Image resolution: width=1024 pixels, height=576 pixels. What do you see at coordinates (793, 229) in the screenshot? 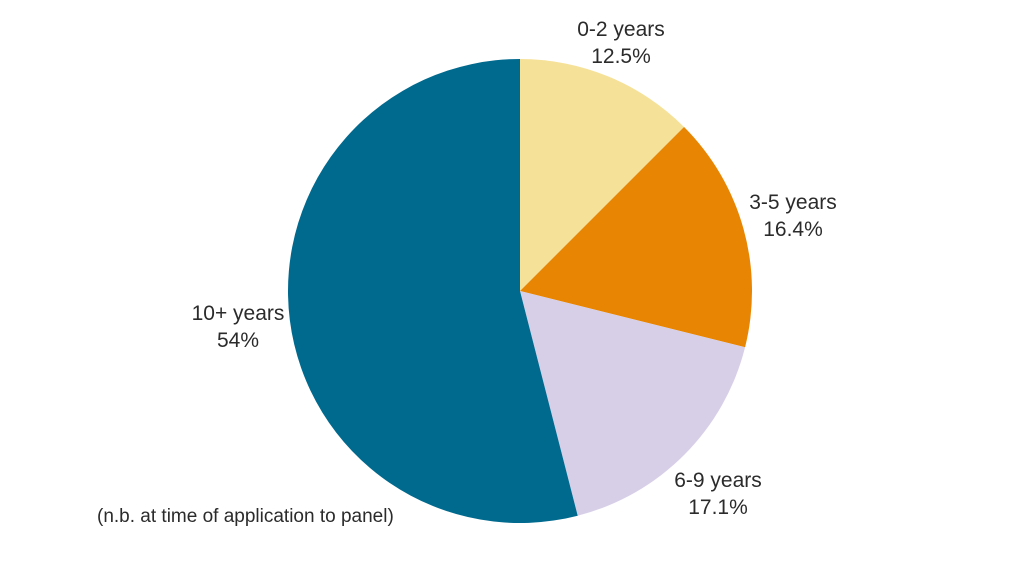
I see `slice-percent-text: 16.4%` at bounding box center [793, 229].